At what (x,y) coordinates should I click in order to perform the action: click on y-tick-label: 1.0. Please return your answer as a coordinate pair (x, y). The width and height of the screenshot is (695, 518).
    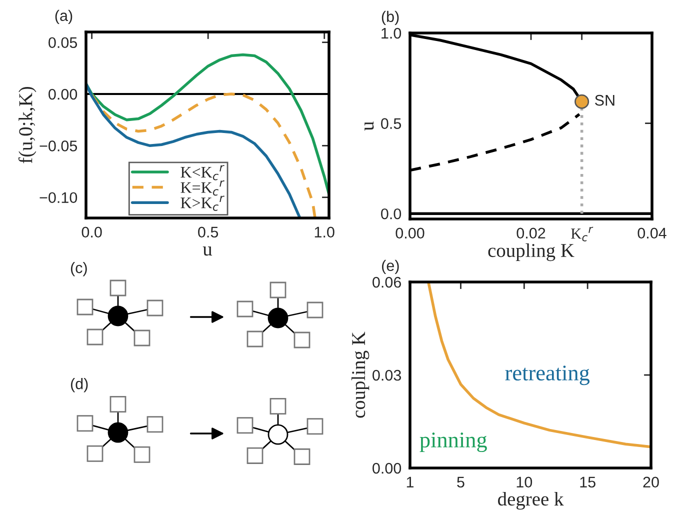
    Looking at the image, I should click on (392, 33).